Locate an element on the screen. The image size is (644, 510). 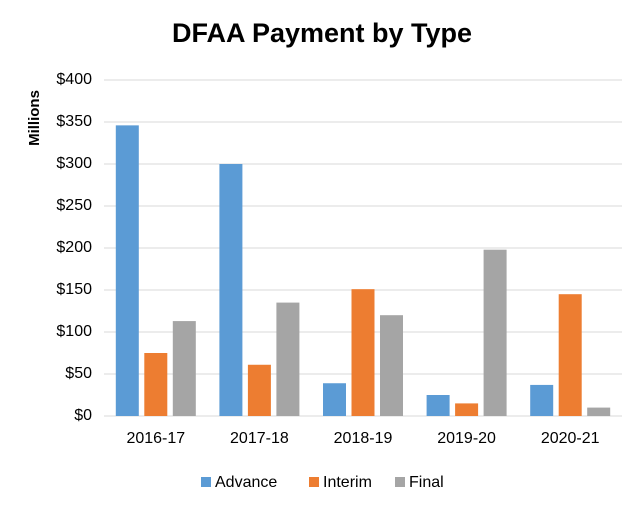
y-tick-label: $400 is located at coordinates (74, 79).